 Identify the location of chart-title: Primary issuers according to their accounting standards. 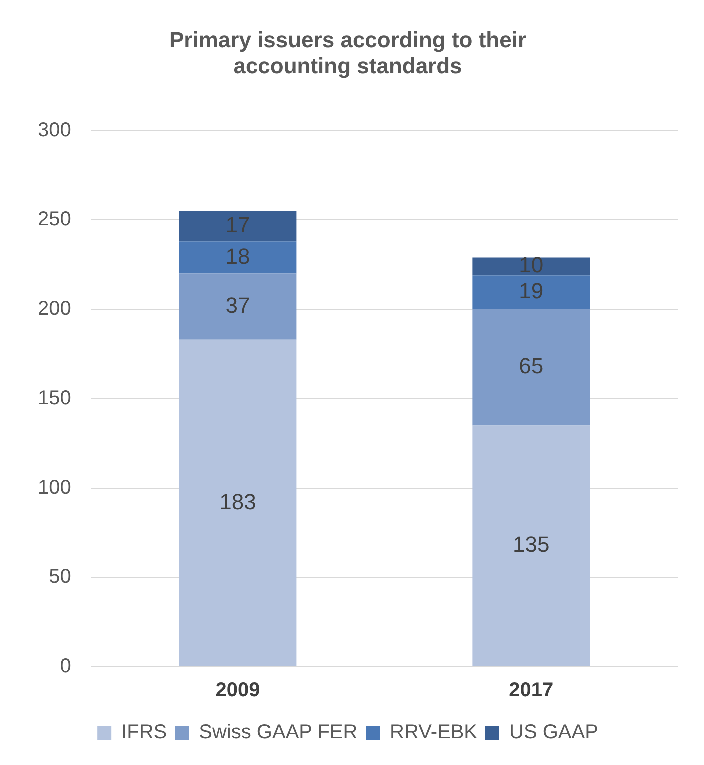
(348, 53).